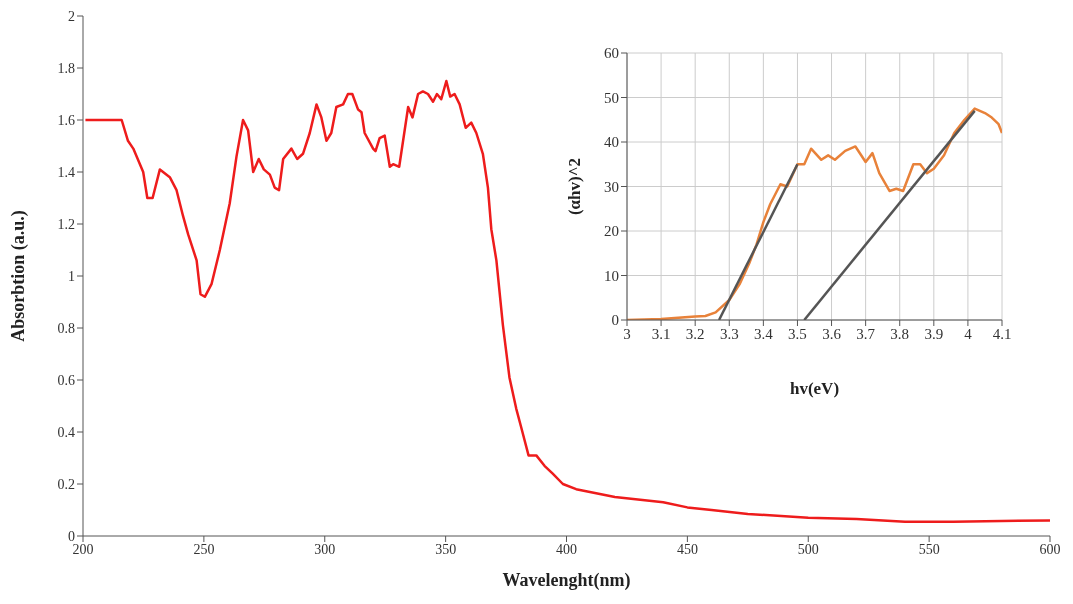  Describe the element at coordinates (83, 549) in the screenshot. I see `x-tick-label: 200` at that location.